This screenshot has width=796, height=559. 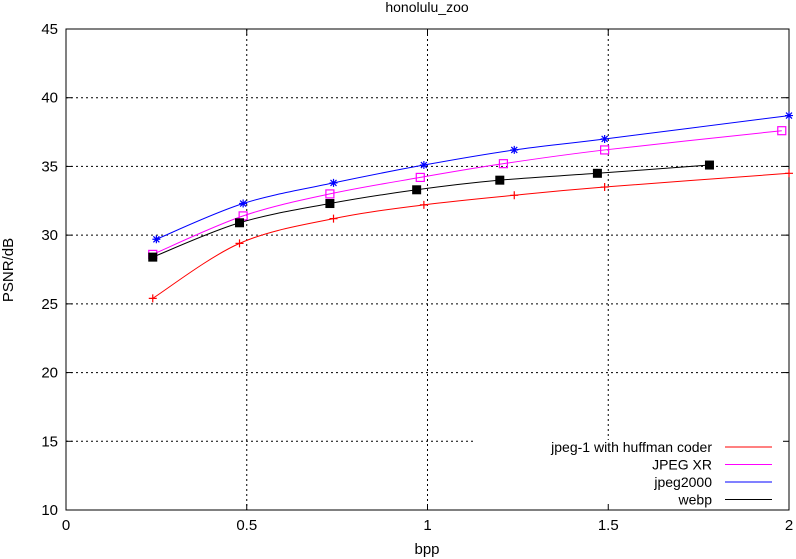 I want to click on y-tick-label: 40, so click(x=49, y=98).